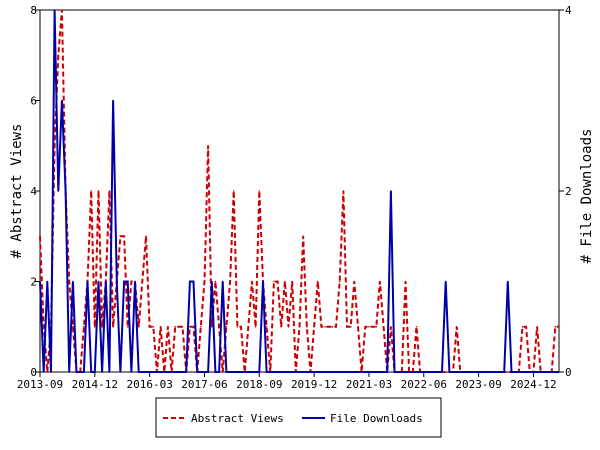 This screenshot has width=600, height=450. Describe the element at coordinates (565, 191) in the screenshot. I see `y-axis-right: 0 2 4` at that location.